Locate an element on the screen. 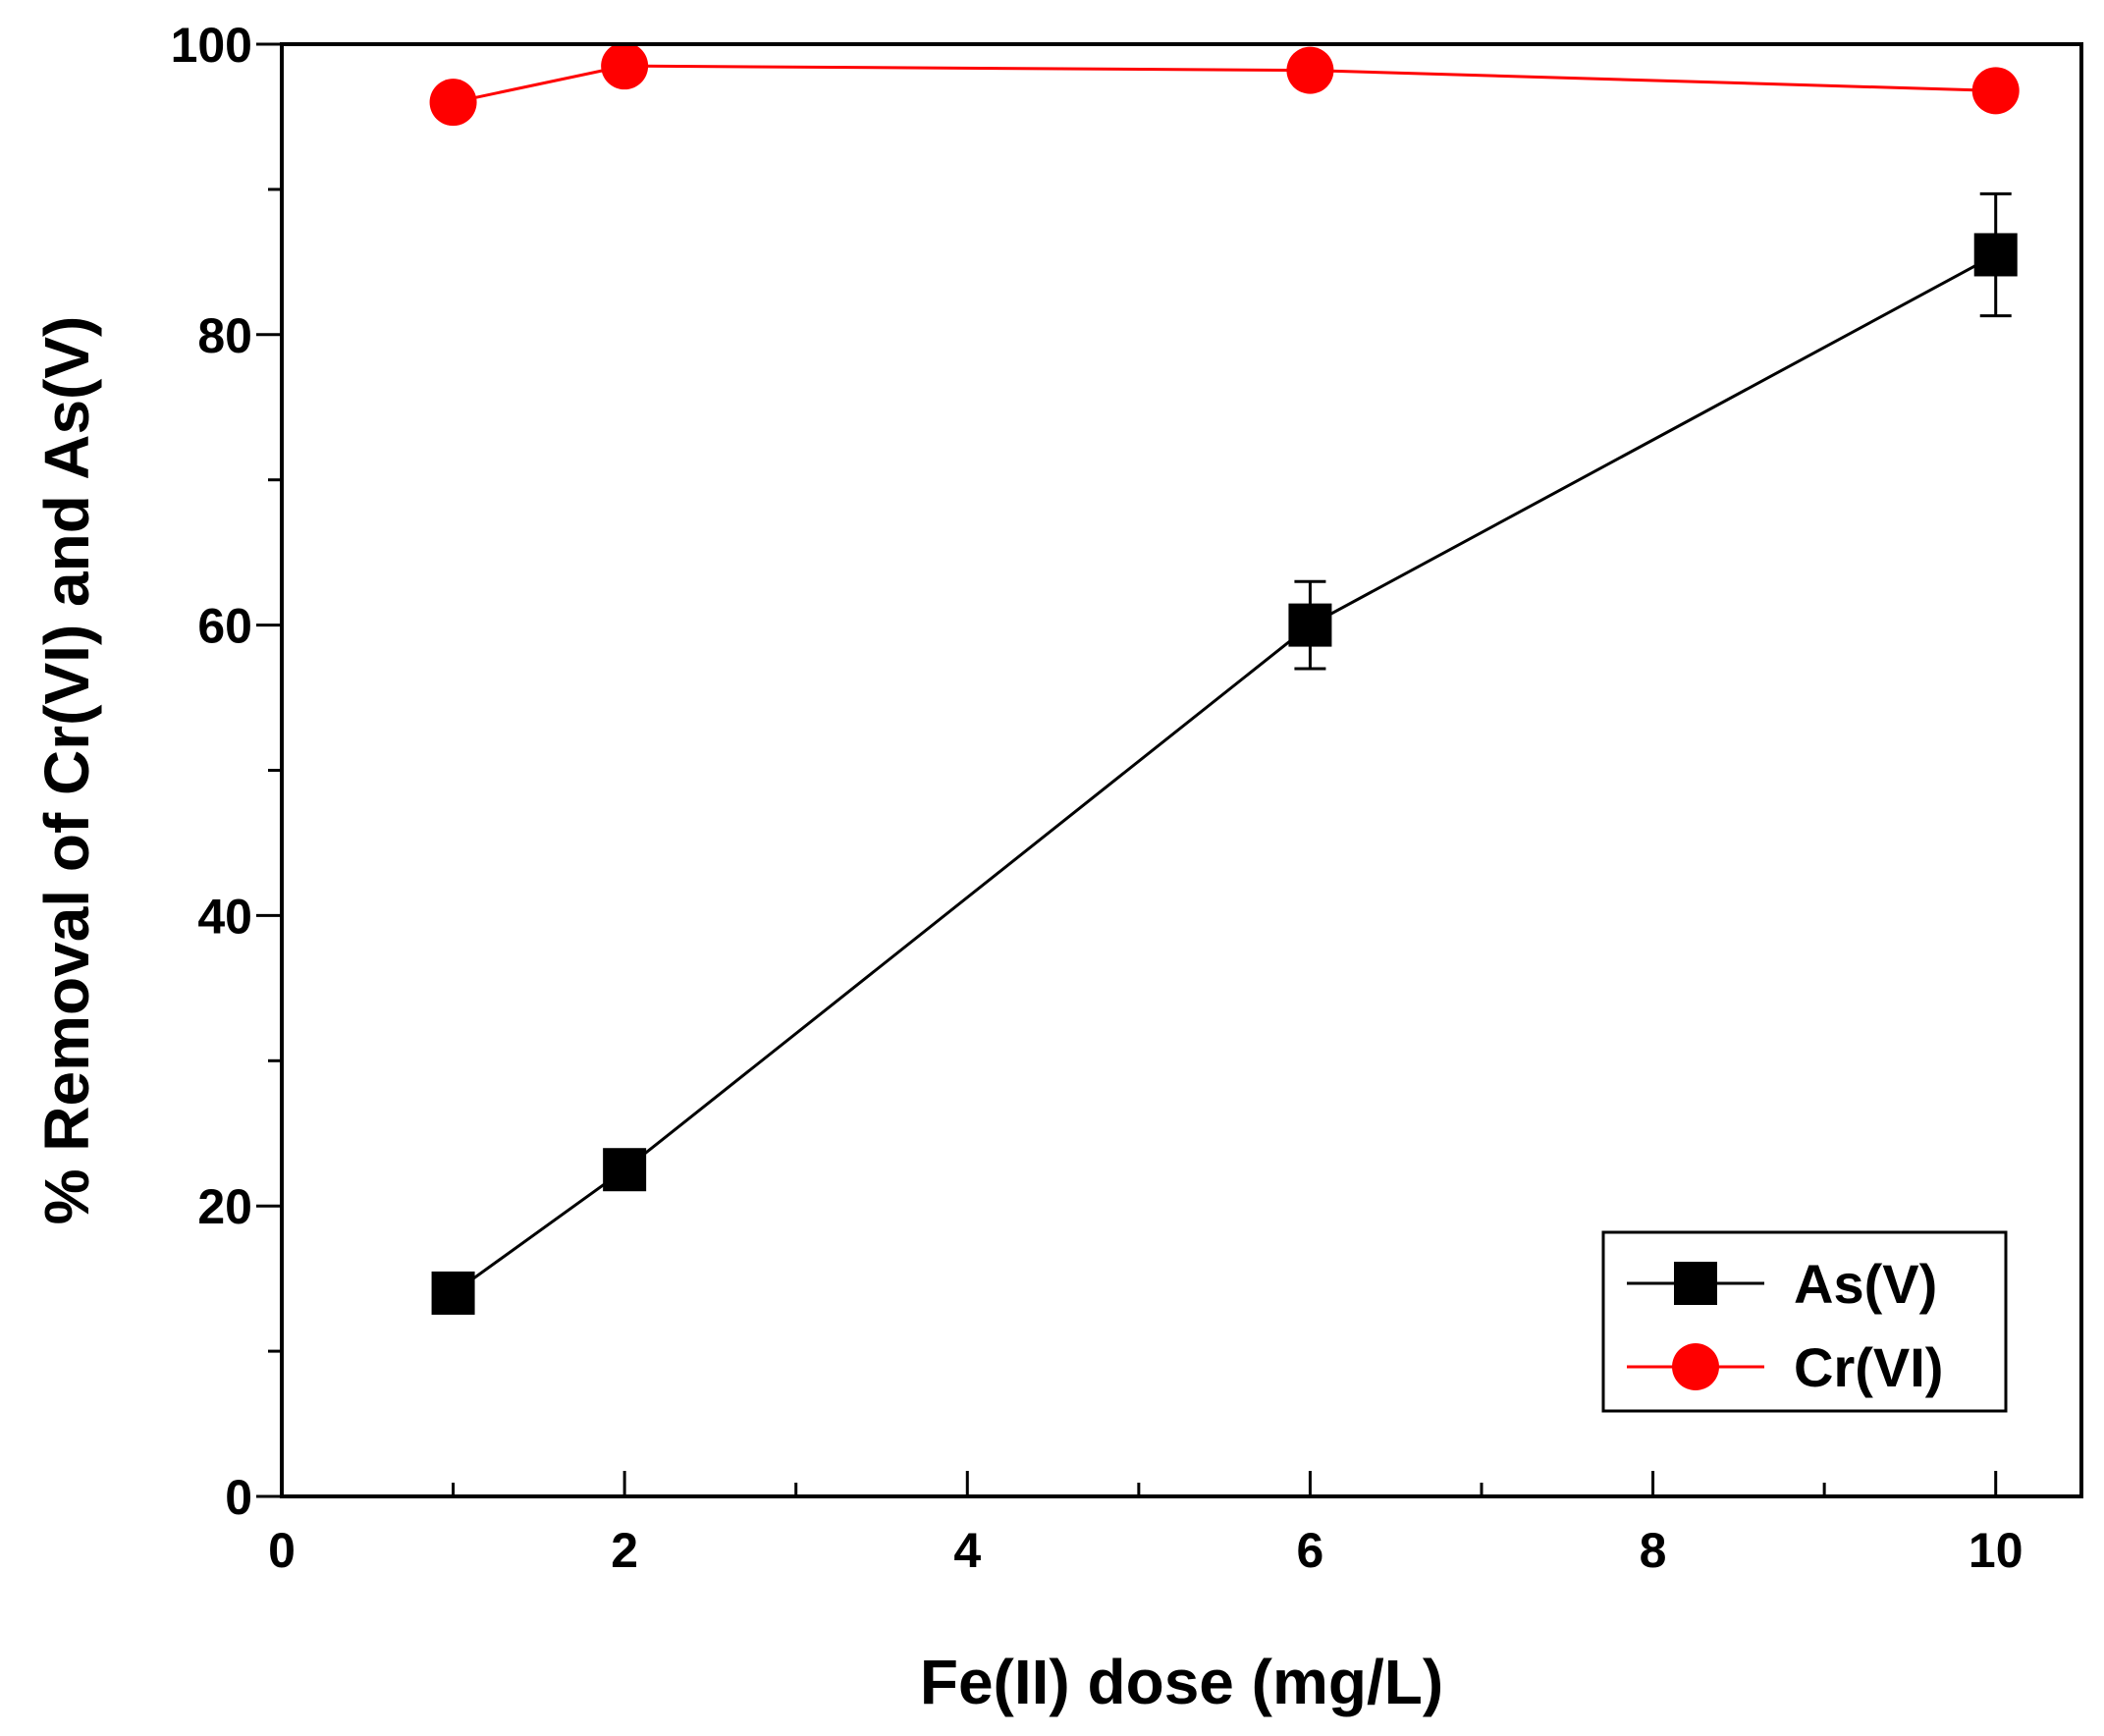  y-tick-label: 60 is located at coordinates (224, 626).